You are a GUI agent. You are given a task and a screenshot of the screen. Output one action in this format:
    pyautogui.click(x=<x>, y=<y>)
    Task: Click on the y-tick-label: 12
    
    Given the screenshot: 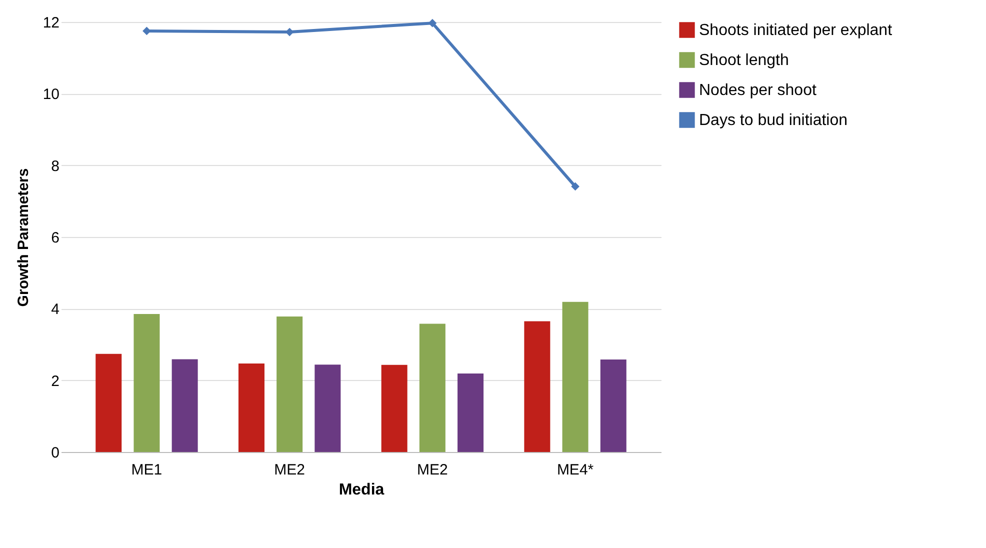 What is the action you would take?
    pyautogui.click(x=51, y=23)
    